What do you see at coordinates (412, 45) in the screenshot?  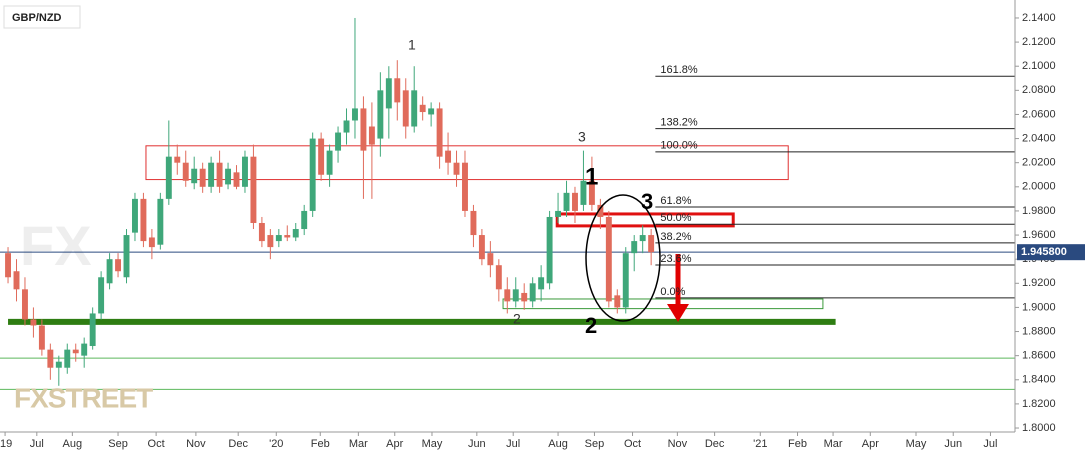 I see `wave-label: 1` at bounding box center [412, 45].